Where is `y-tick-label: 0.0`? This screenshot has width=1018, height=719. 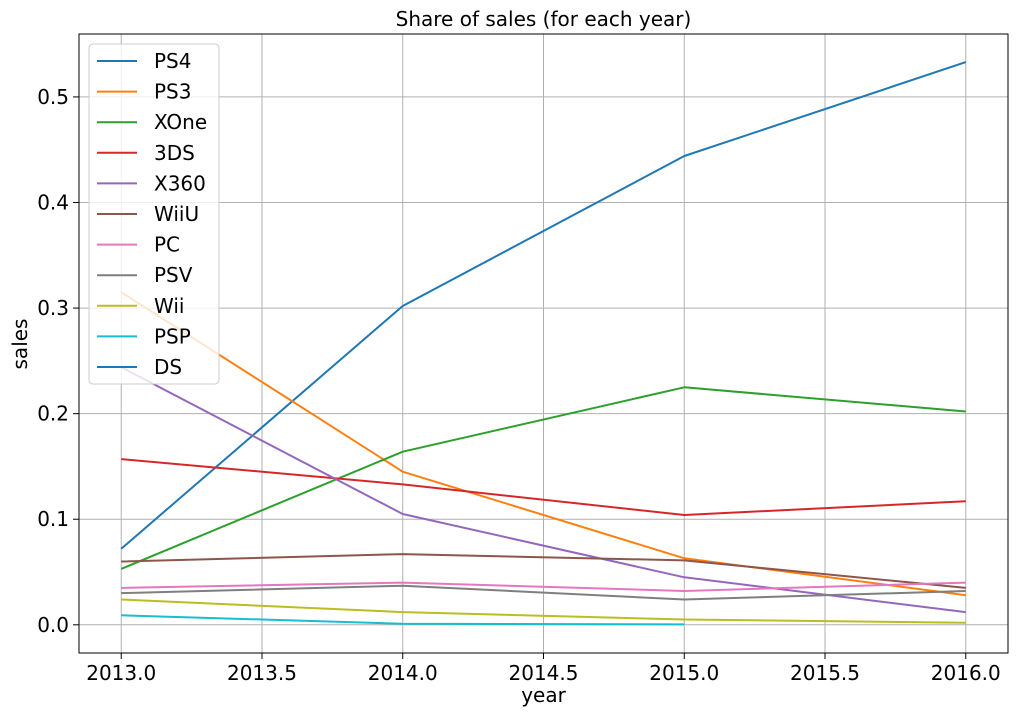
y-tick-label: 0.0 is located at coordinates (53, 625).